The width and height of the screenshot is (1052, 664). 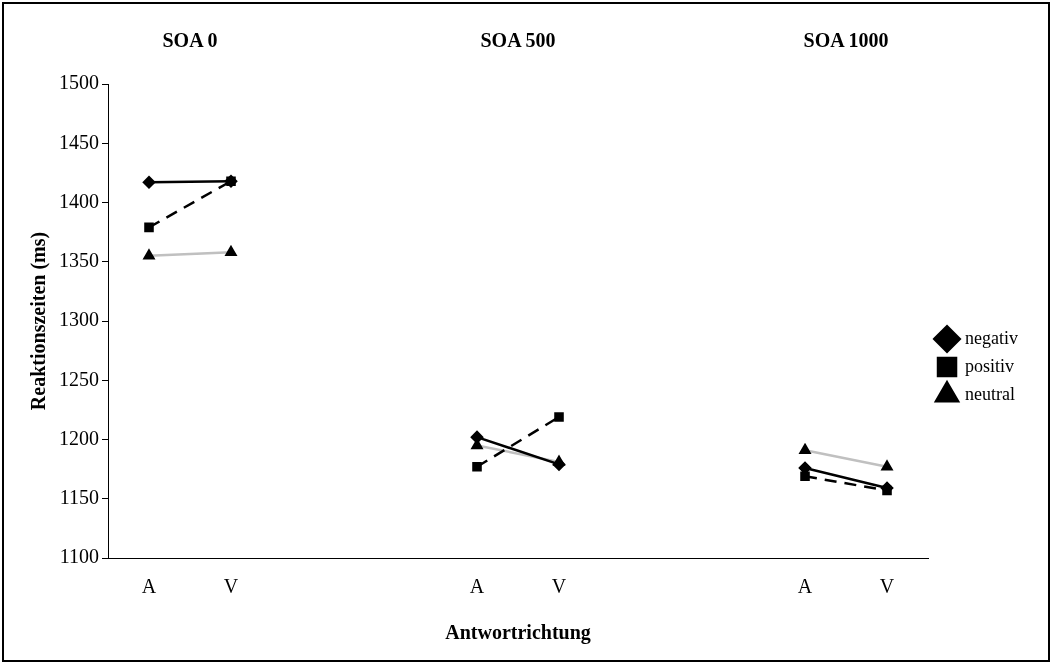 I want to click on y-tick-label: 1350, so click(x=79, y=260).